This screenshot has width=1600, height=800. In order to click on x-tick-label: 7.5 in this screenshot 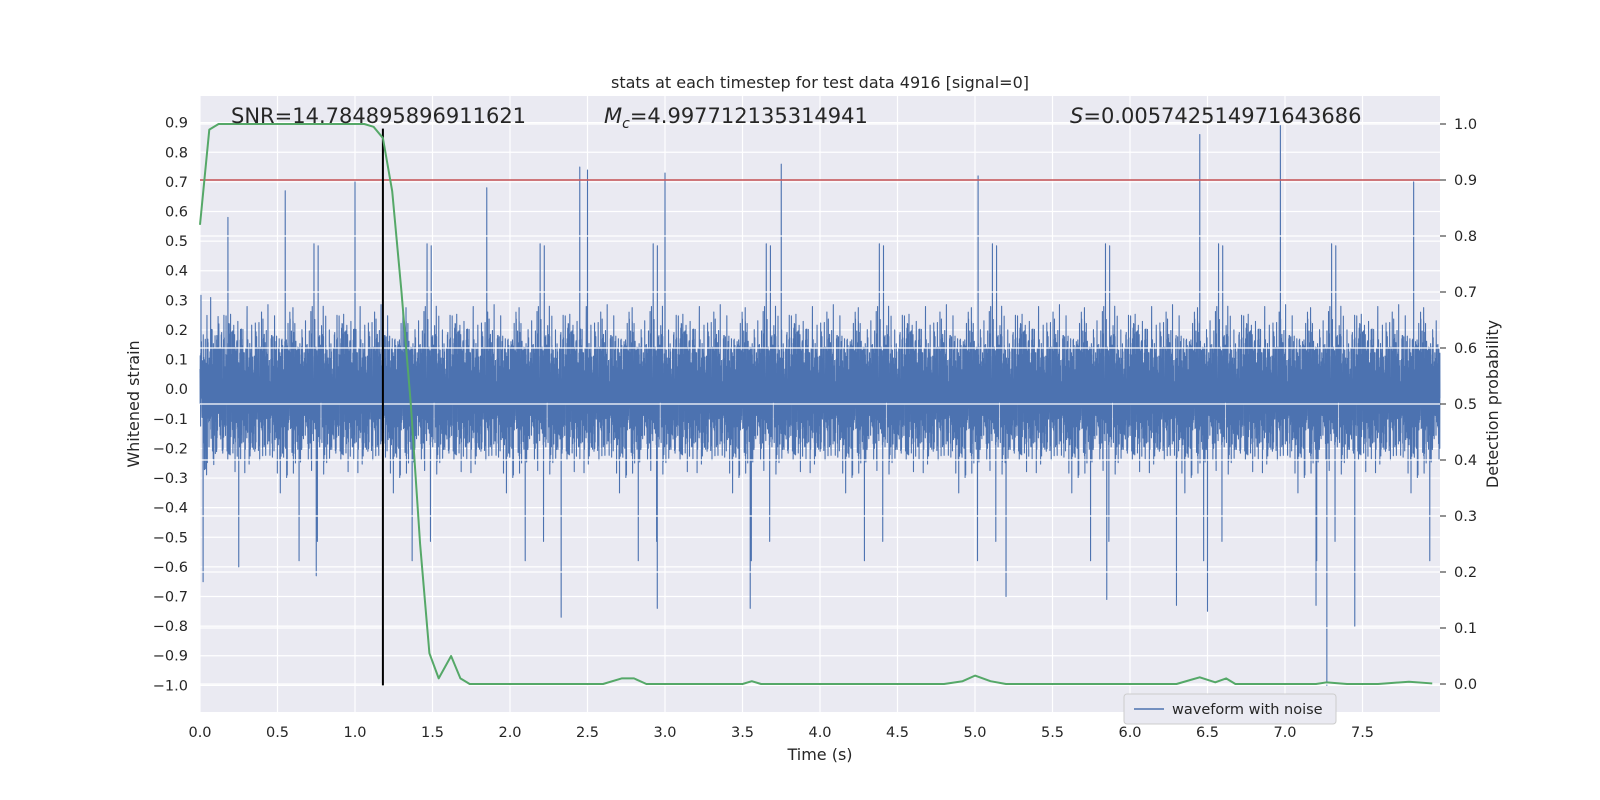, I will do `click(1362, 733)`.